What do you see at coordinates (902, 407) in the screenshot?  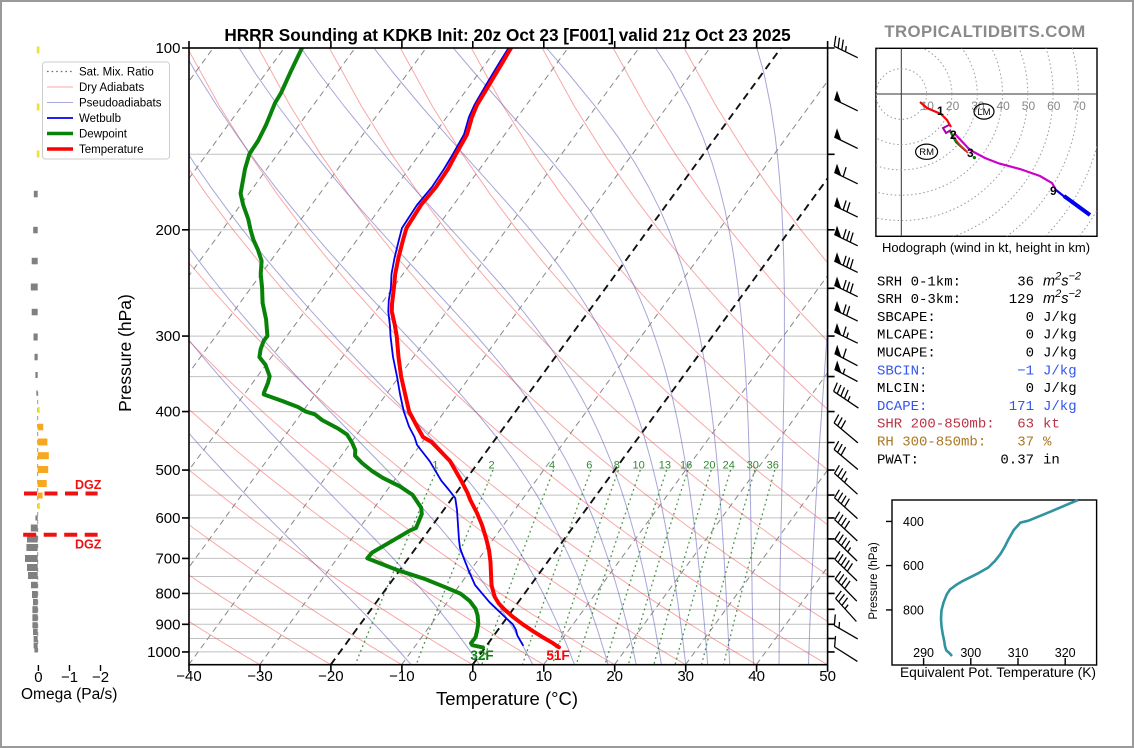 I see `svg-text: DCAPE:` at bounding box center [902, 407].